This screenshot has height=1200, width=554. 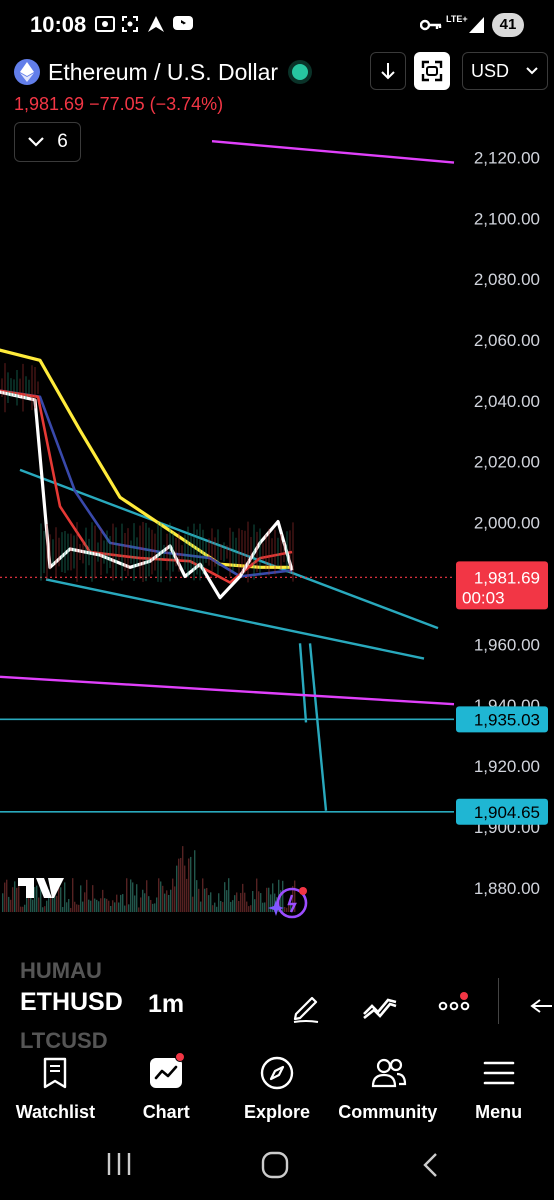 I want to click on symbol-carousel-prev: HUMAU, so click(x=61, y=970).